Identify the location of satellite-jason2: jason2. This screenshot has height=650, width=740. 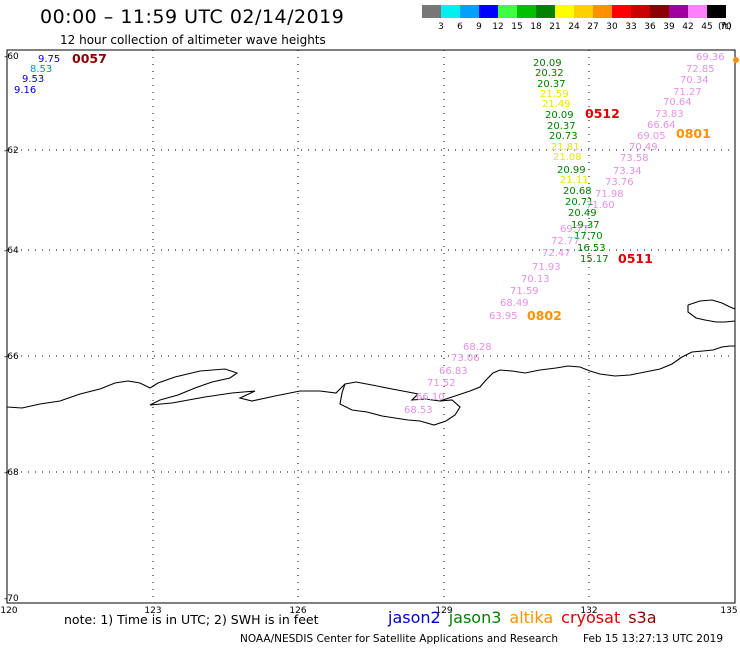
(414, 617).